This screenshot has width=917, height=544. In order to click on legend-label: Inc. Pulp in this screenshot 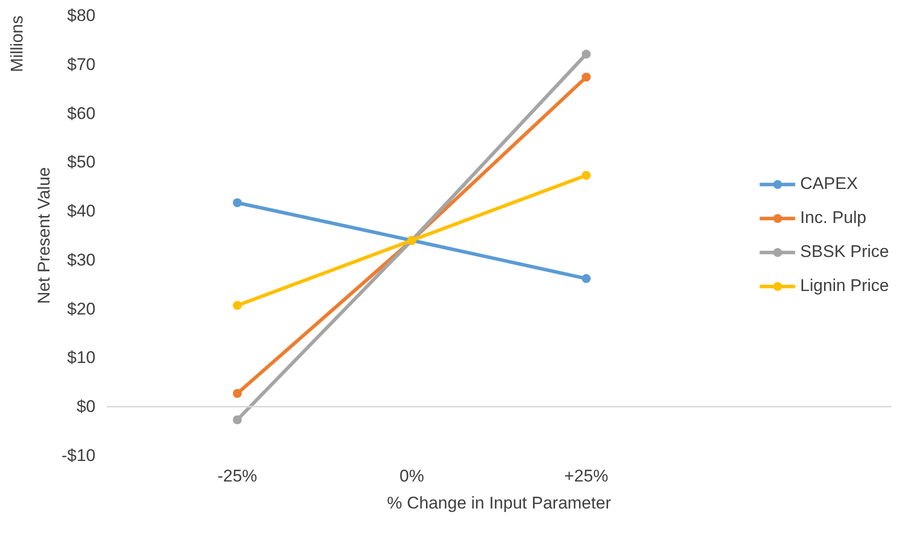, I will do `click(833, 218)`.